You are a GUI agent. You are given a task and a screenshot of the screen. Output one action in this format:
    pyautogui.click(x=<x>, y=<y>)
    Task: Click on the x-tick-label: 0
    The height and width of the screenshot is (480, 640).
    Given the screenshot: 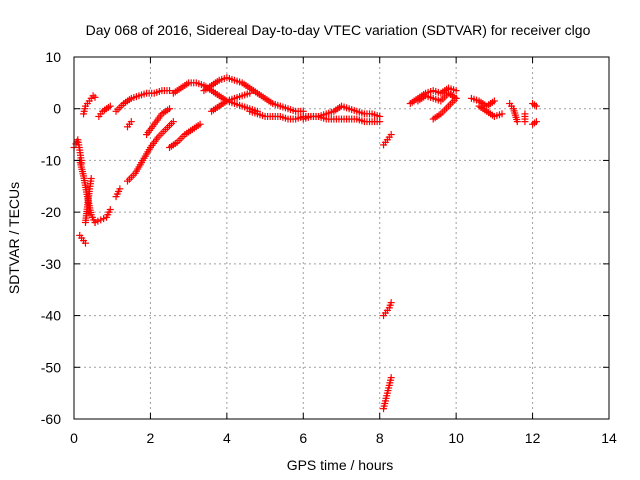 What is the action you would take?
    pyautogui.click(x=74, y=438)
    